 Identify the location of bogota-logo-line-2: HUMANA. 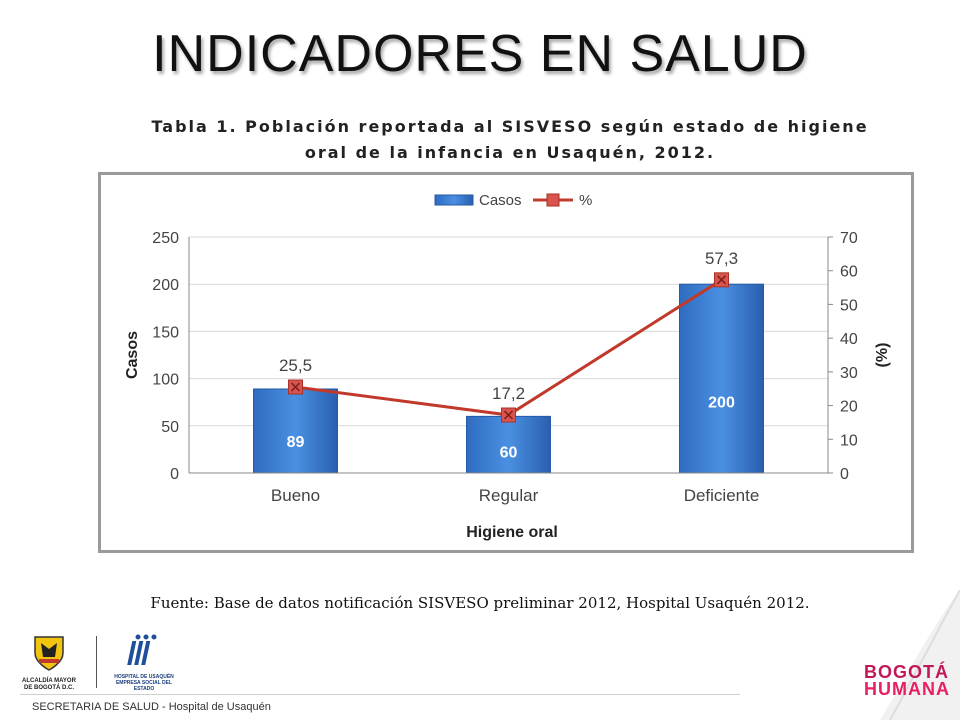
(907, 689).